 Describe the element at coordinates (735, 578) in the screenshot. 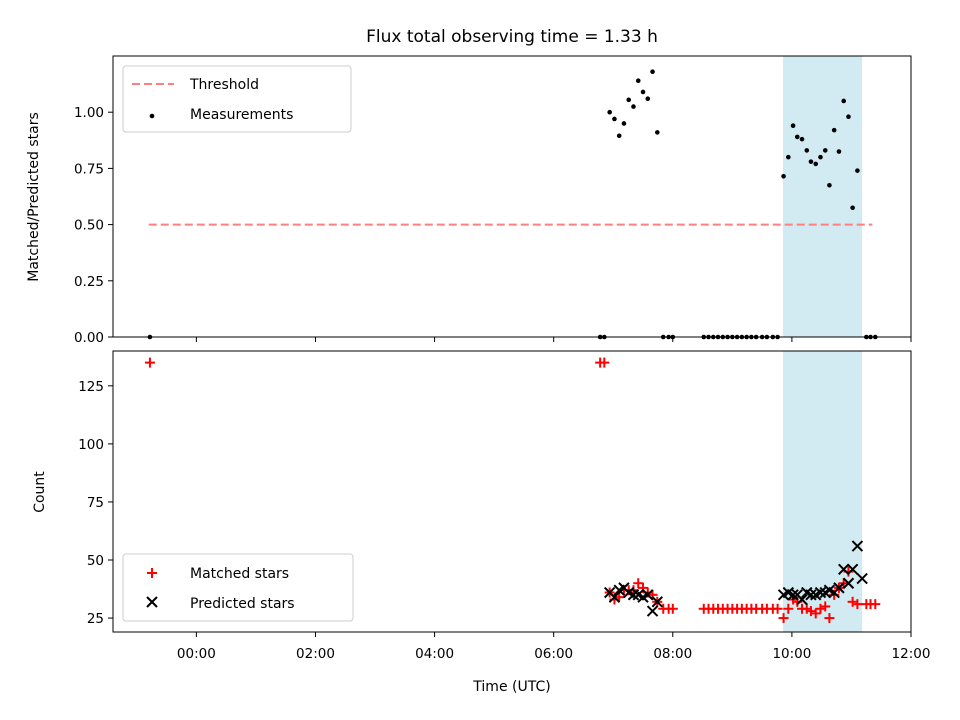

I see `predicted-star-markers` at that location.